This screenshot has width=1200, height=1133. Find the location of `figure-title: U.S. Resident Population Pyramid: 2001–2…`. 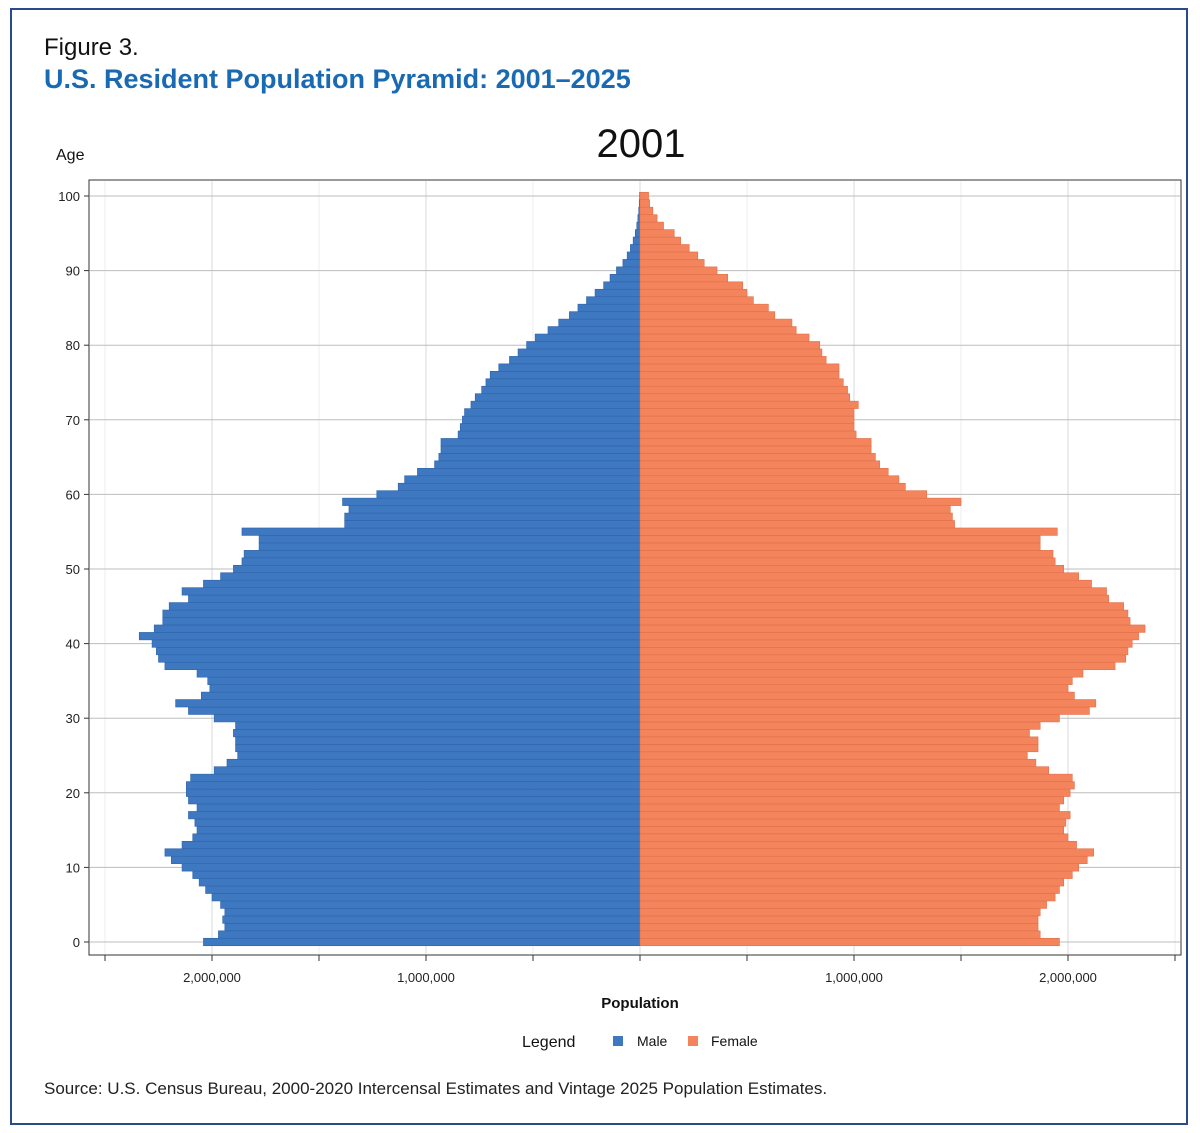

figure-title: U.S. Resident Population Pyramid: 2001–2… is located at coordinates (337, 79).